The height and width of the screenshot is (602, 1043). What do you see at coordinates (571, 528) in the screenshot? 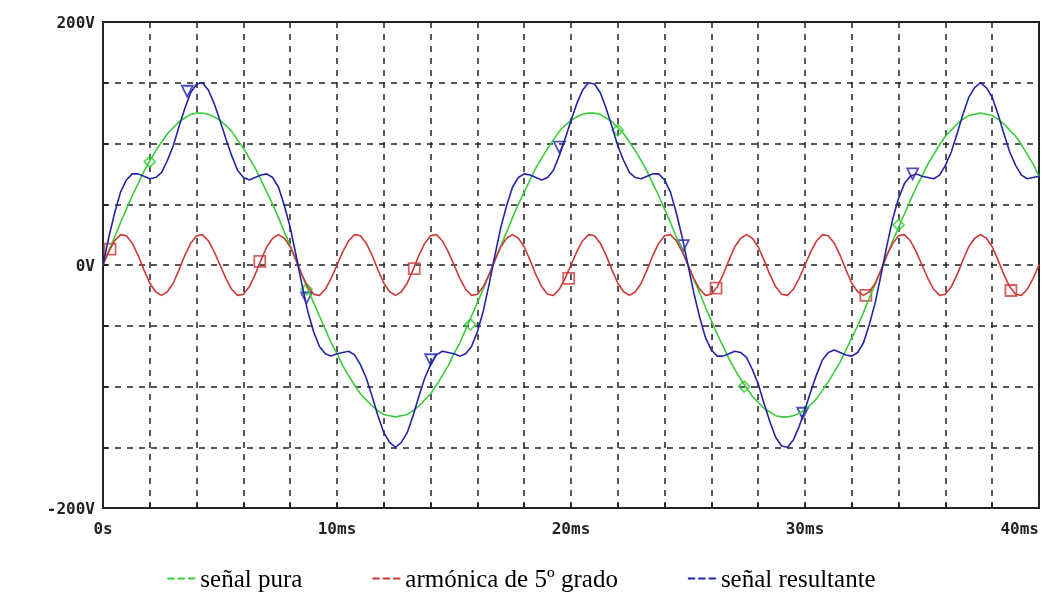
I see `x-tick-label: 20ms` at bounding box center [571, 528].